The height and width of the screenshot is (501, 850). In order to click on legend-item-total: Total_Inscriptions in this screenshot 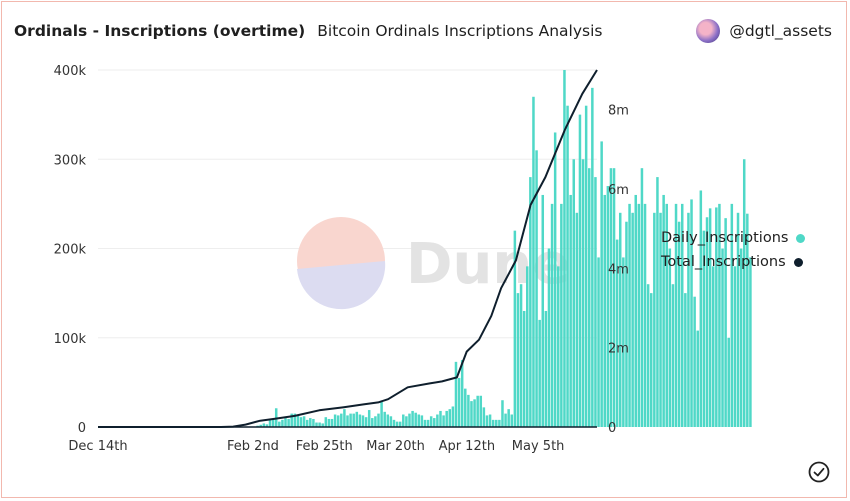, I will do `click(733, 262)`.